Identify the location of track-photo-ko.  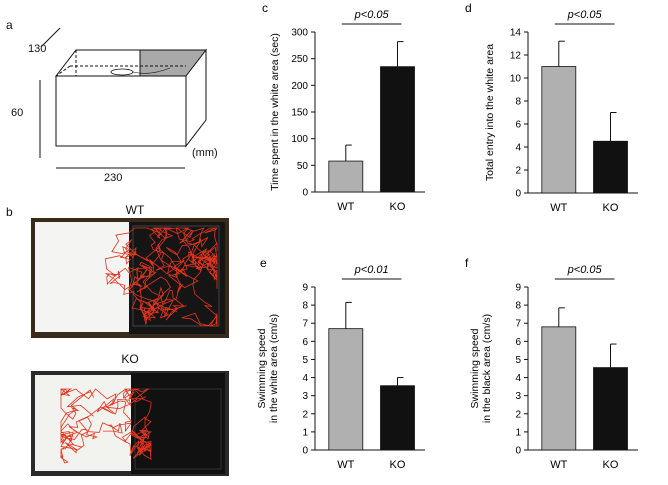
(130, 423).